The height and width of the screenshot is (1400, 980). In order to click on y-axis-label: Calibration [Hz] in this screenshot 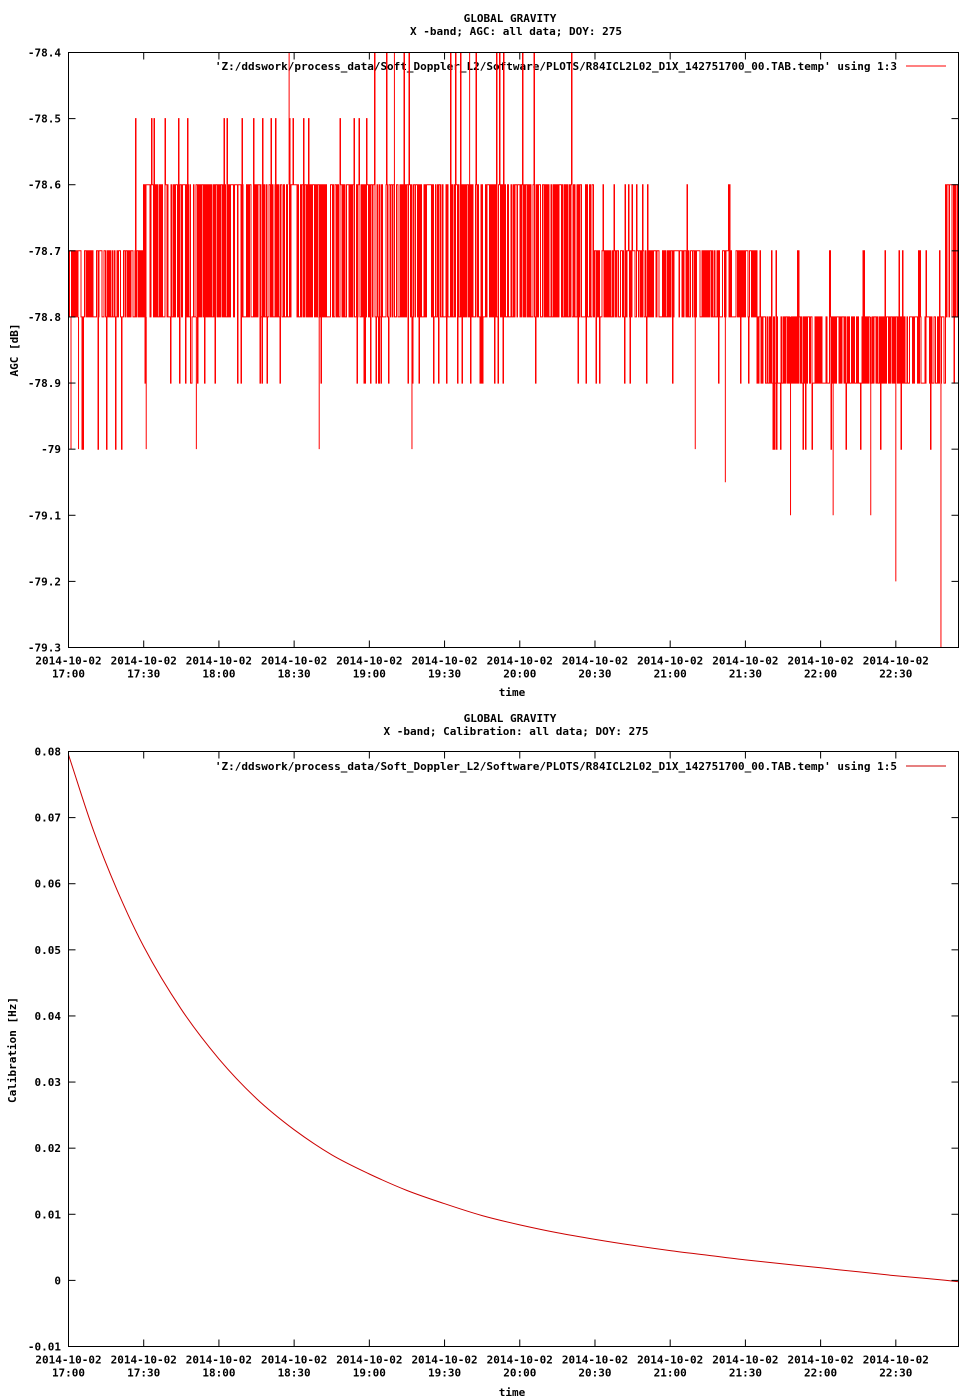, I will do `click(12, 1050)`.